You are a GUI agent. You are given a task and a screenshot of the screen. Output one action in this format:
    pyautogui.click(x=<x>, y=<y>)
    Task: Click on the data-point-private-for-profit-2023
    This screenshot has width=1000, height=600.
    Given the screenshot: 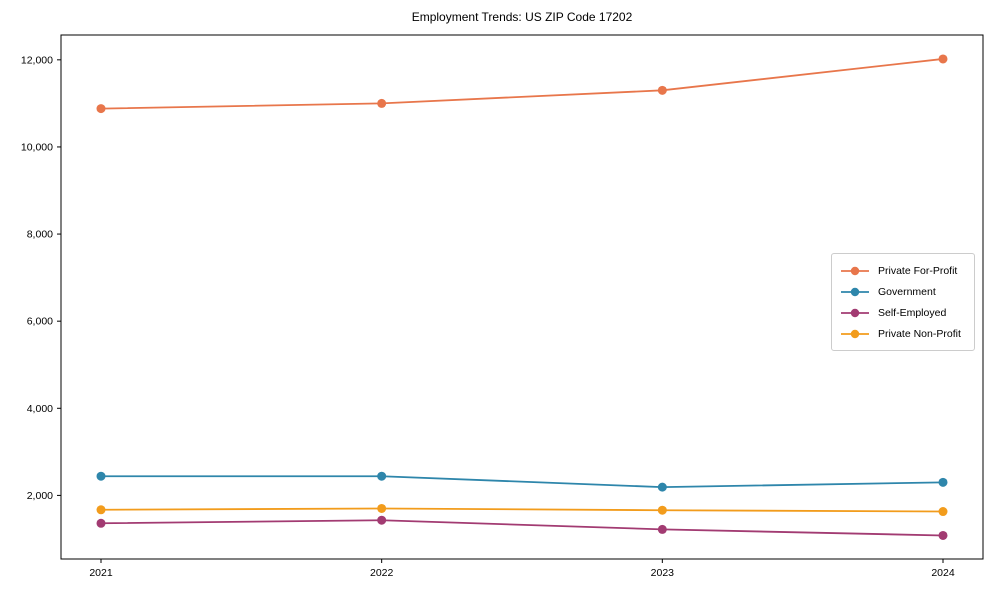 What is the action you would take?
    pyautogui.click(x=662, y=90)
    